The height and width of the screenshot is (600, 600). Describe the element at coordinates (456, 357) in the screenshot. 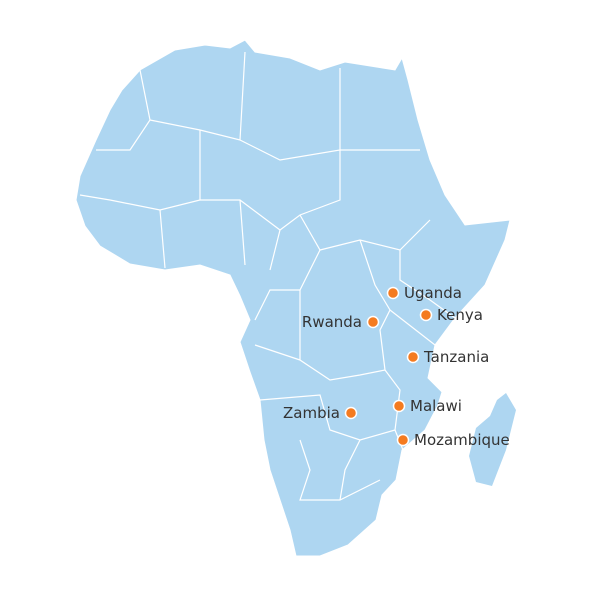

I see `tanzania-label: Tanzania` at that location.